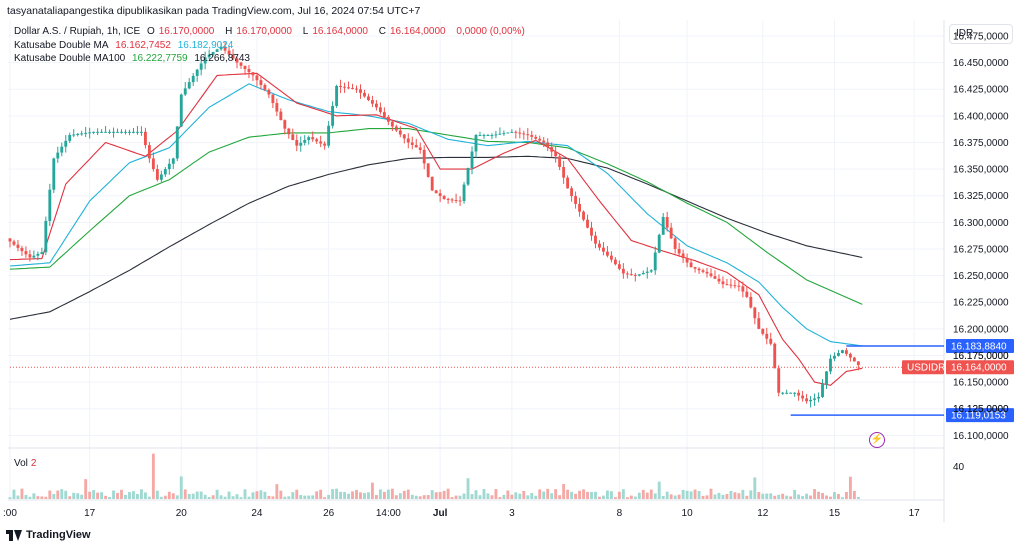 This screenshot has width=1024, height=549. What do you see at coordinates (388, 513) in the screenshot?
I see `time-tick-label: 14:00` at bounding box center [388, 513].